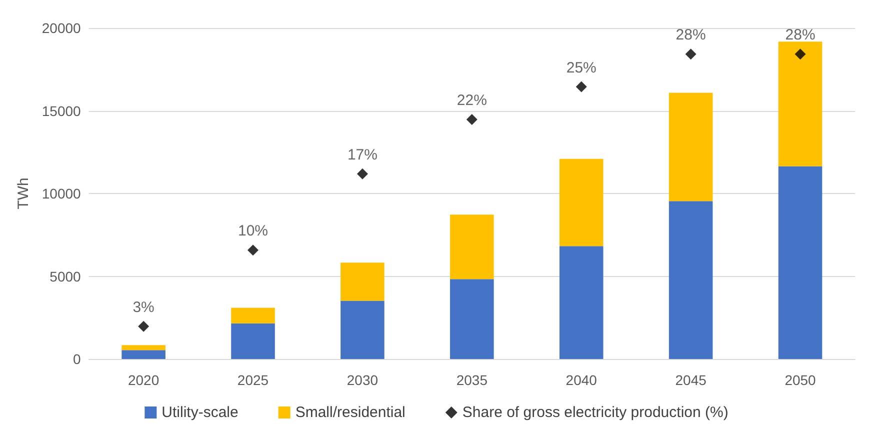  I want to click on x-tick-label: 2020, so click(144, 380).